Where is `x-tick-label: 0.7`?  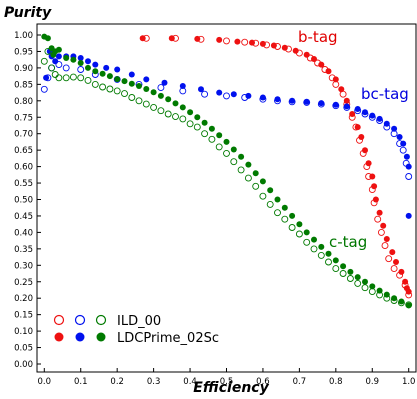 x-tick-label: 0.7 is located at coordinates (300, 382).